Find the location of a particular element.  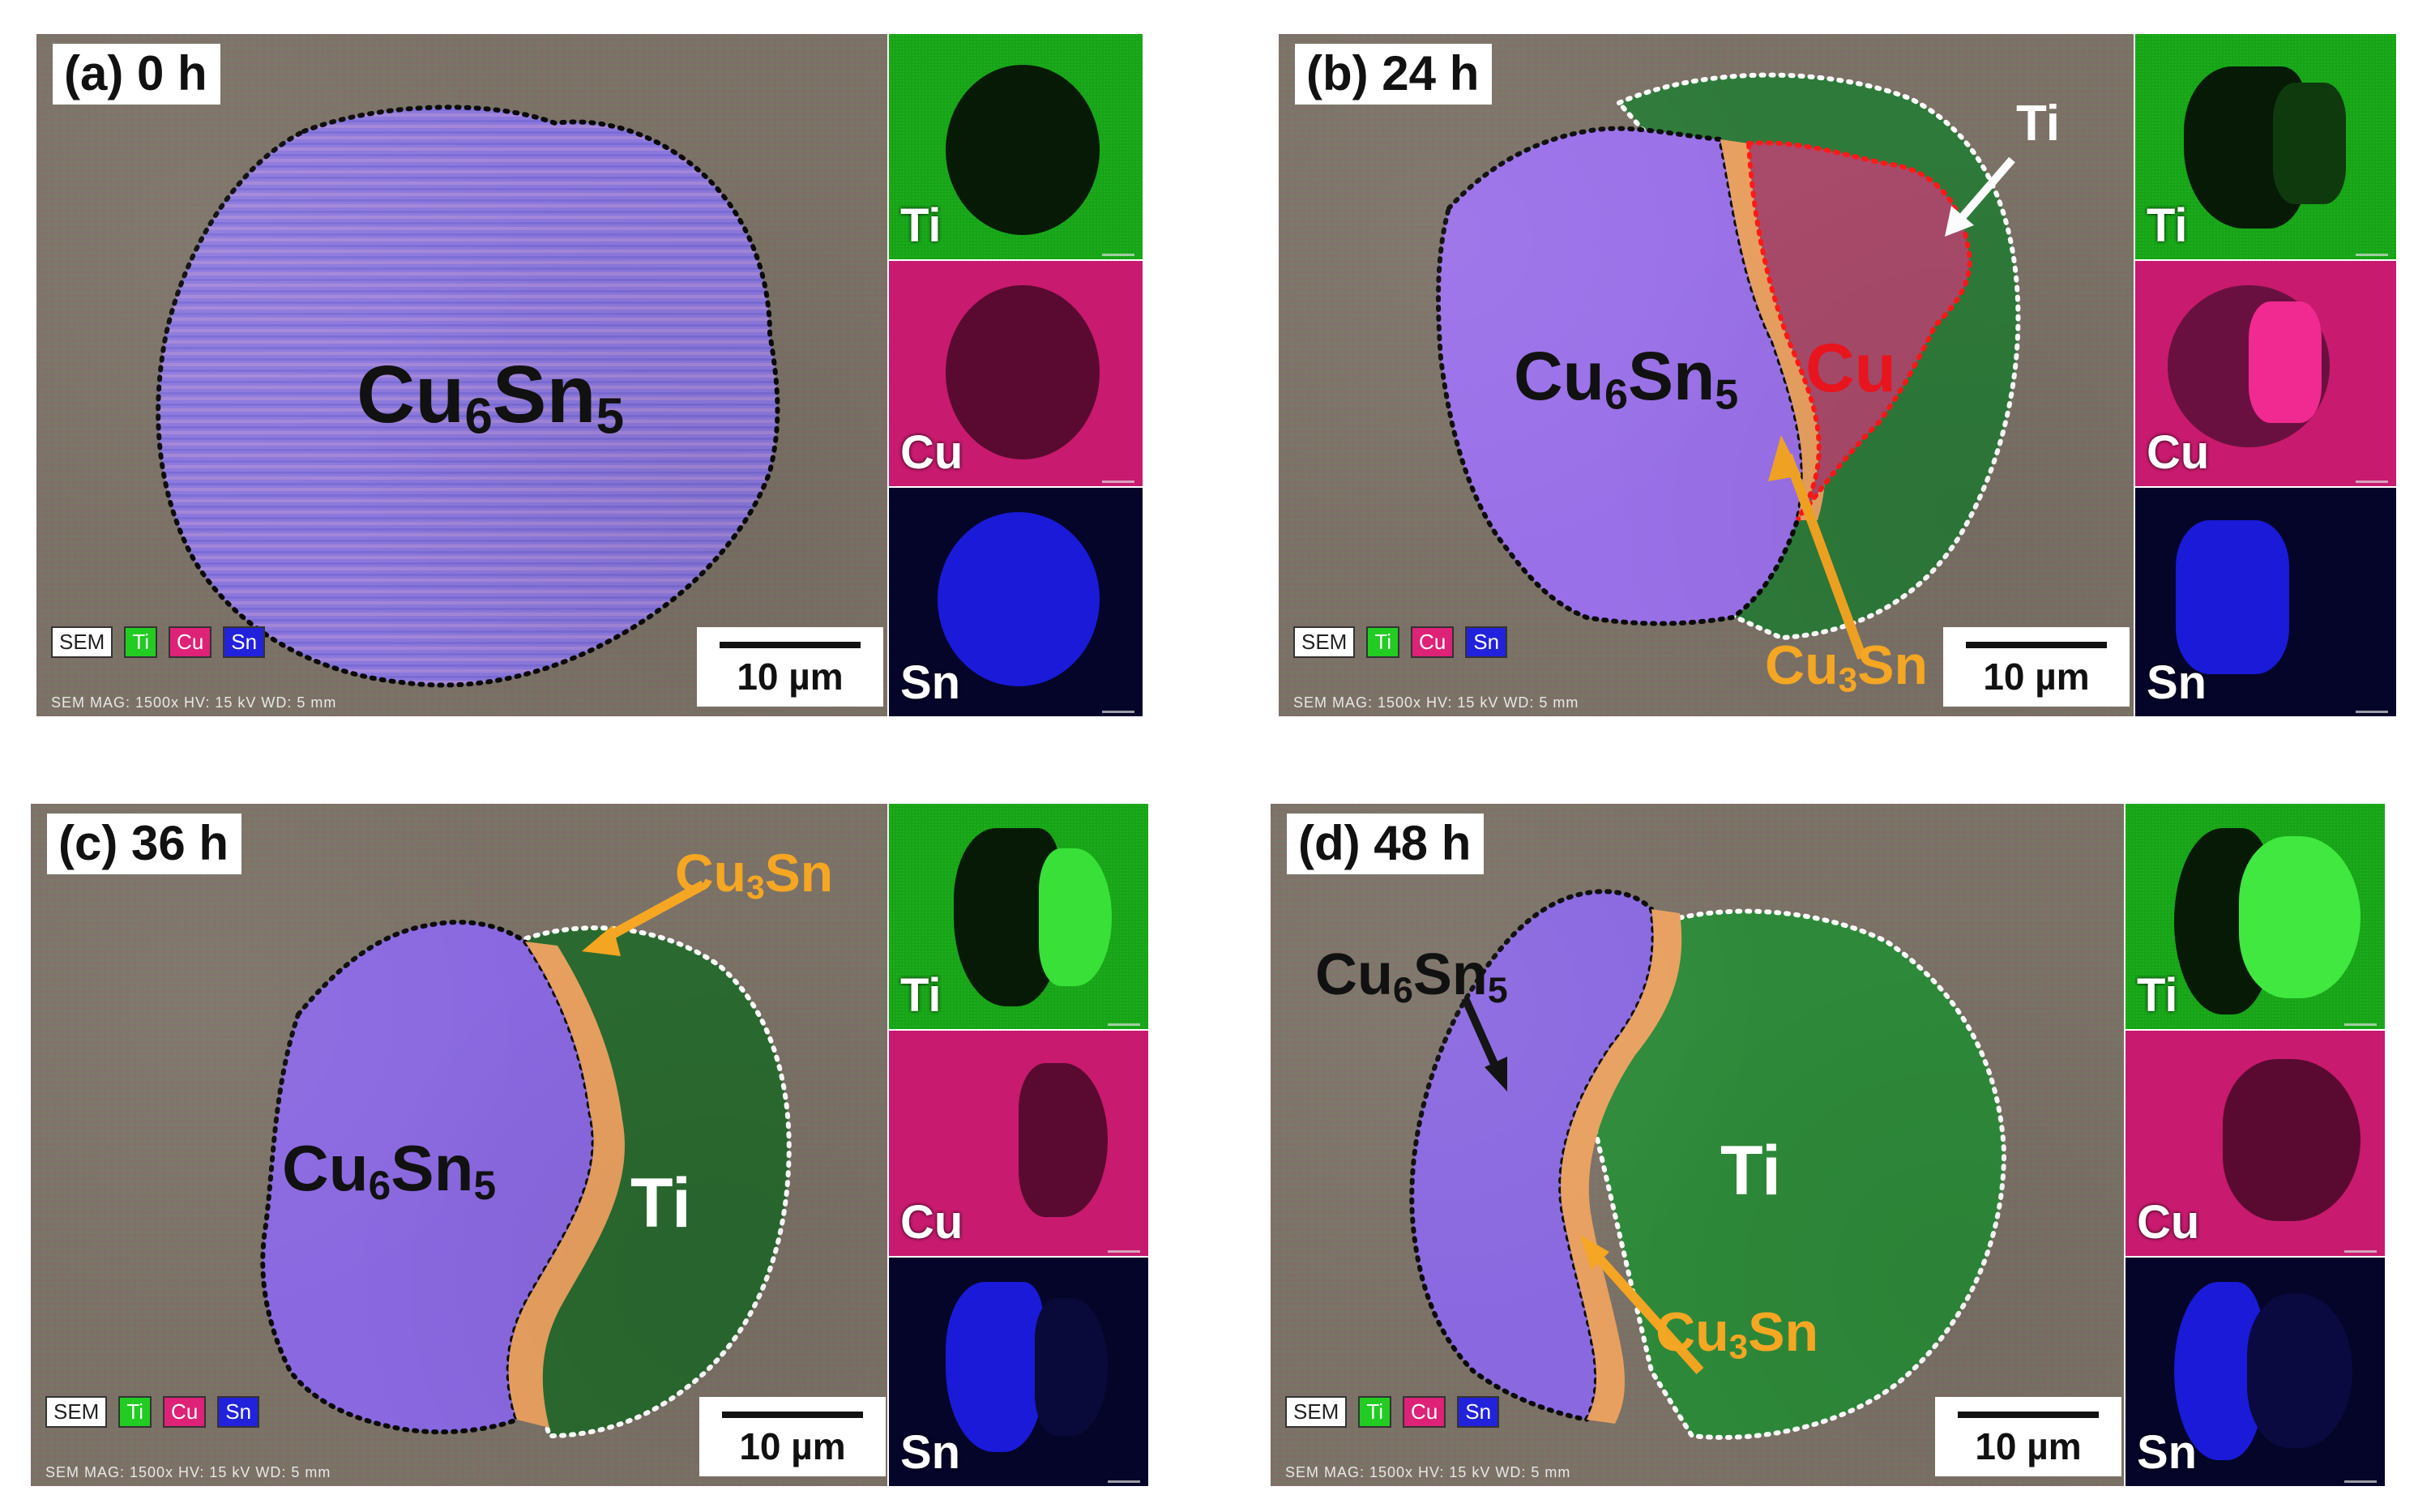

micrograph-a is located at coordinates (468, 396).